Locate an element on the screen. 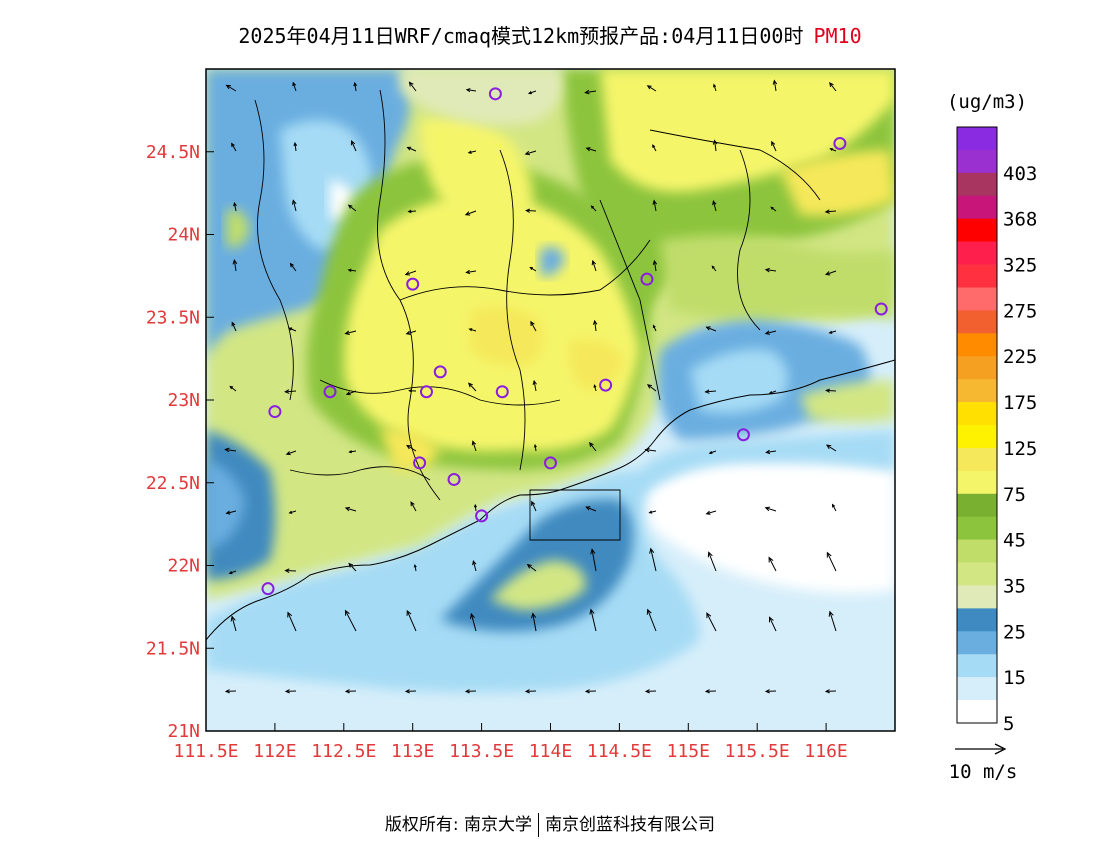  colorbar-label: 325 is located at coordinates (1020, 266).